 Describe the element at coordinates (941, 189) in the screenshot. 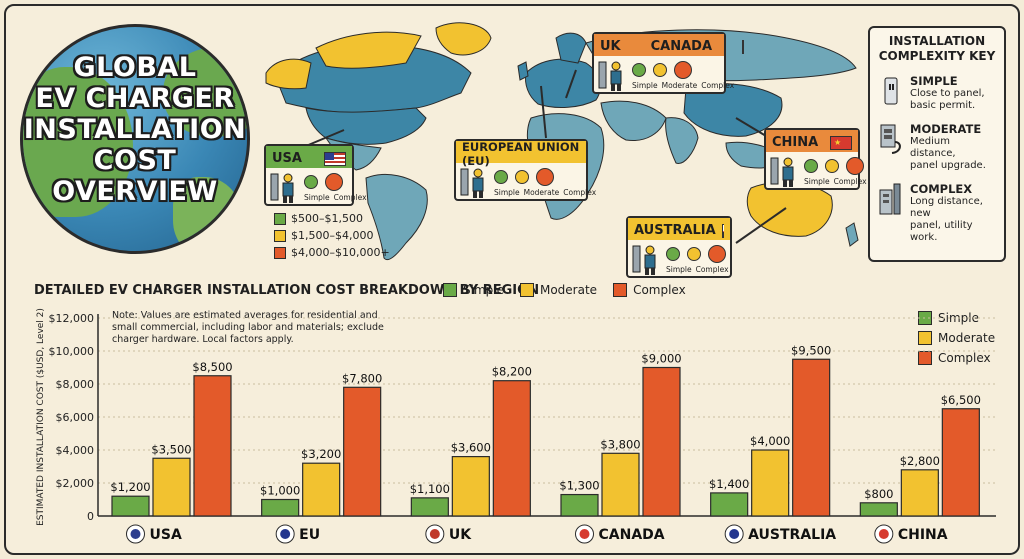

I see `key-item-name: COMPLEX` at that location.